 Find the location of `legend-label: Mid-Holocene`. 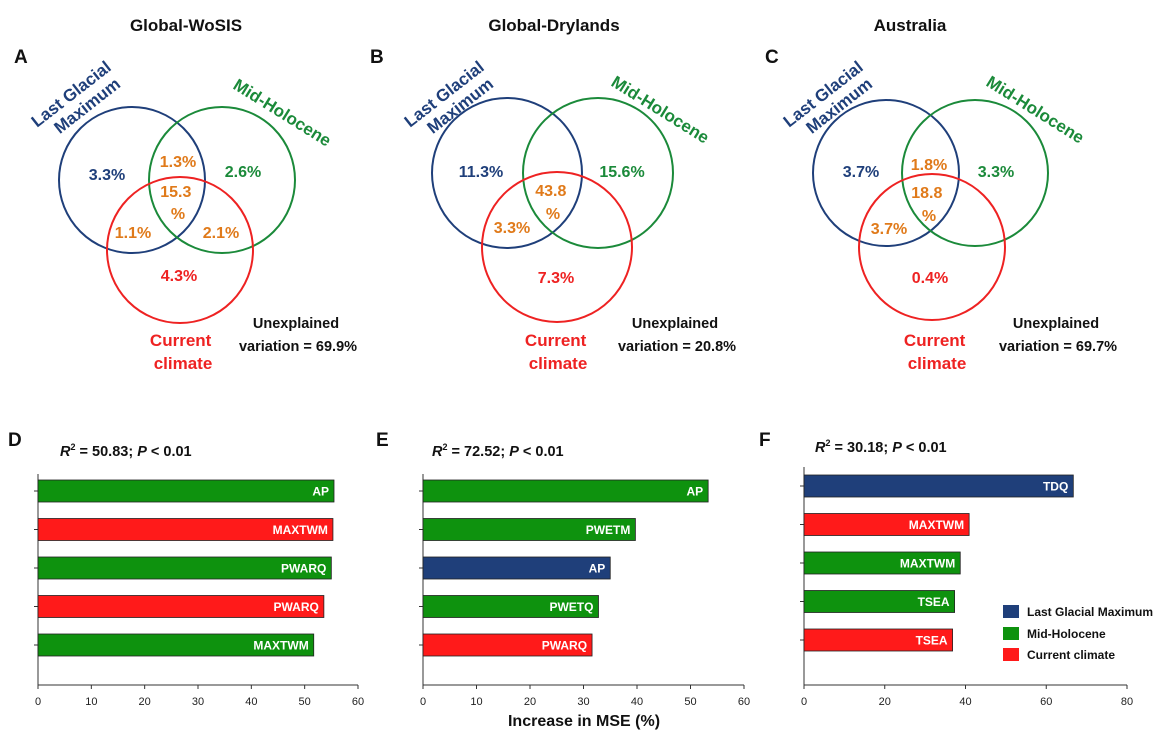

legend-label: Mid-Holocene is located at coordinates (1066, 634).